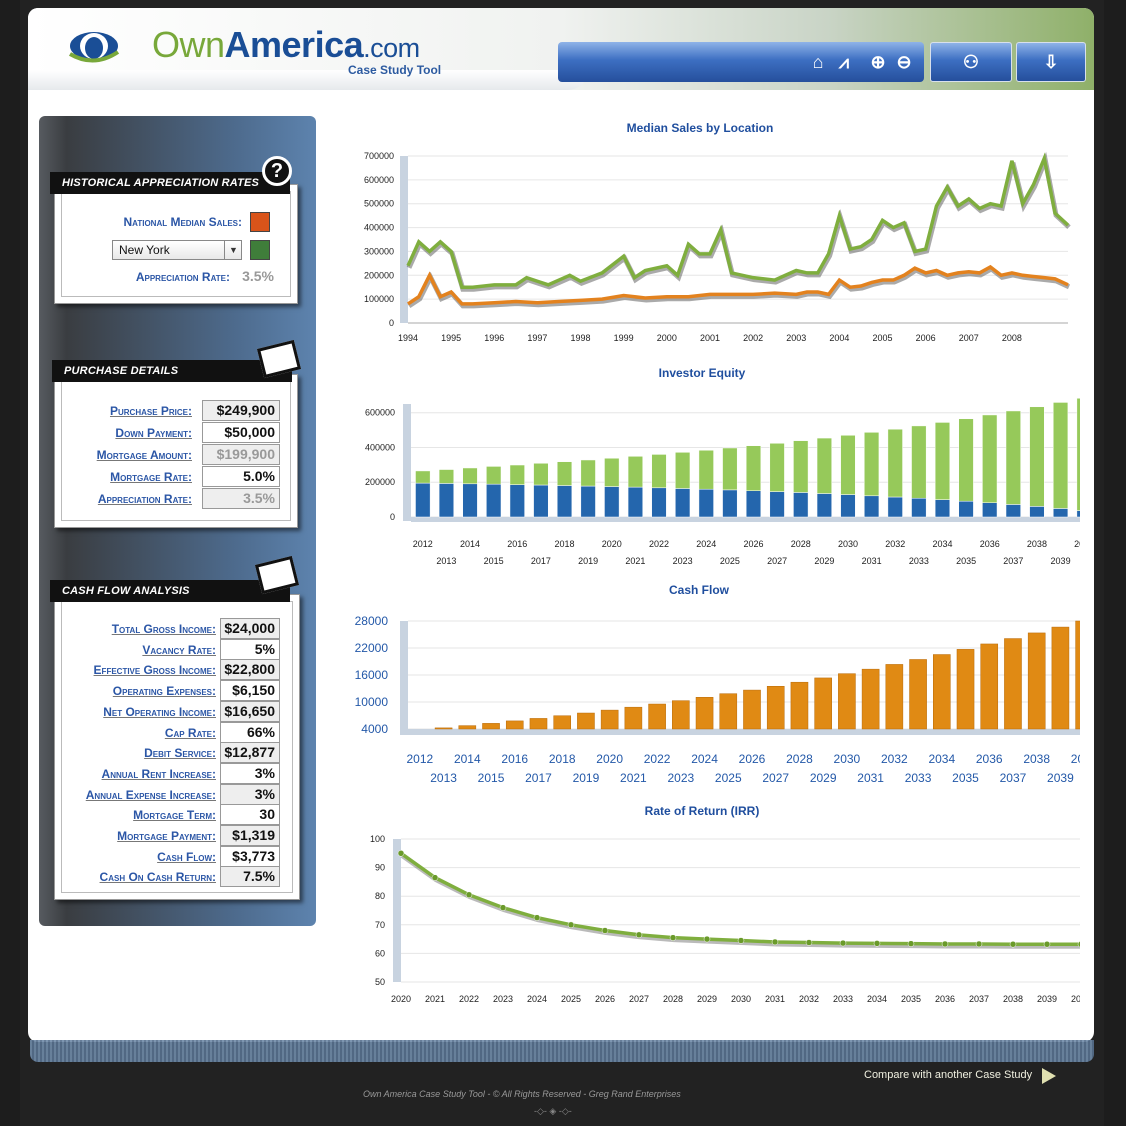 The width and height of the screenshot is (1126, 1126). Describe the element at coordinates (1013, 561) in the screenshot. I see `x-tick-label: 2037` at that location.